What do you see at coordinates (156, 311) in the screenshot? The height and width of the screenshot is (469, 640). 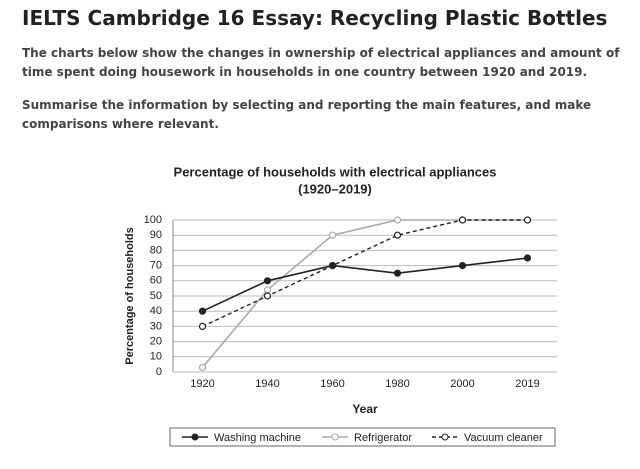 I see `y-tick-label: 40` at bounding box center [156, 311].